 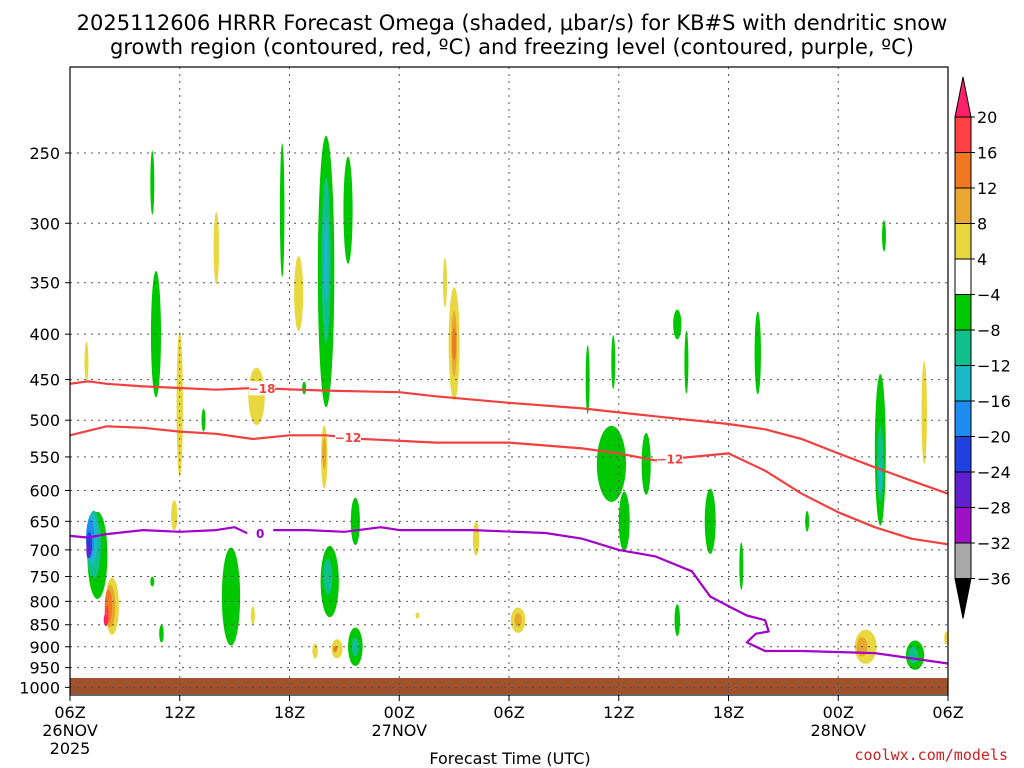 I want to click on y-tick-label-300: 300, so click(x=44, y=223).